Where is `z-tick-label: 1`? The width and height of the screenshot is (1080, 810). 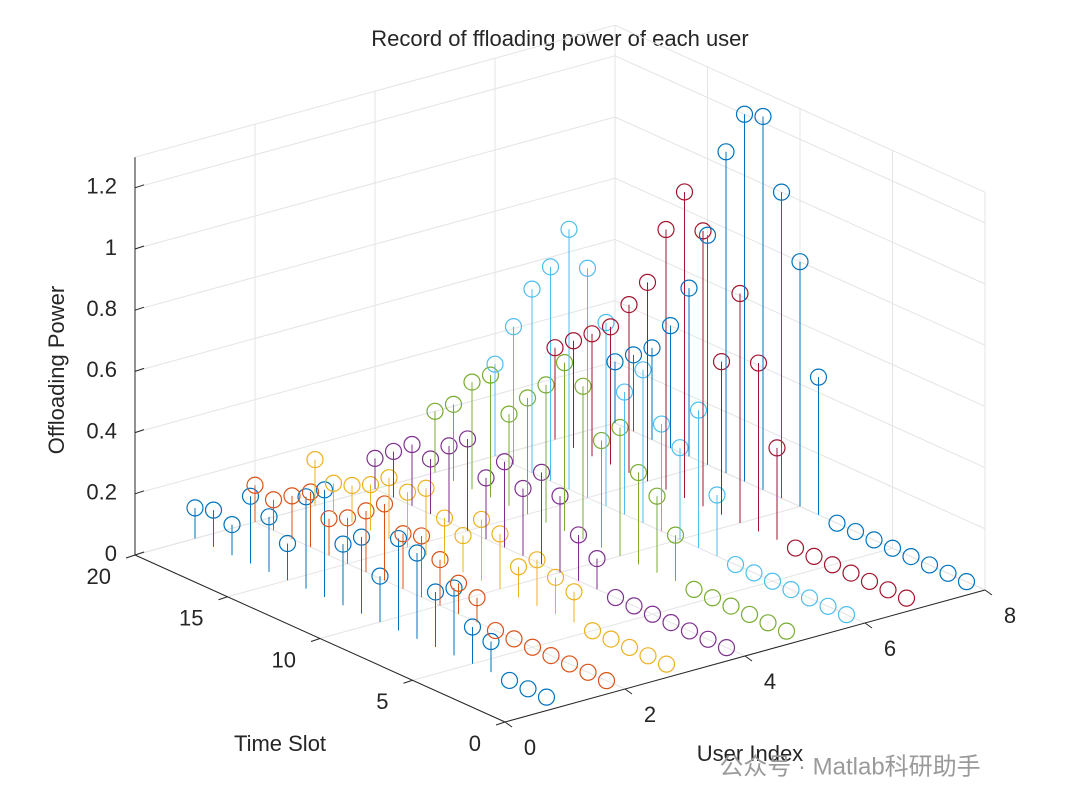 z-tick-label: 1 is located at coordinates (111, 247).